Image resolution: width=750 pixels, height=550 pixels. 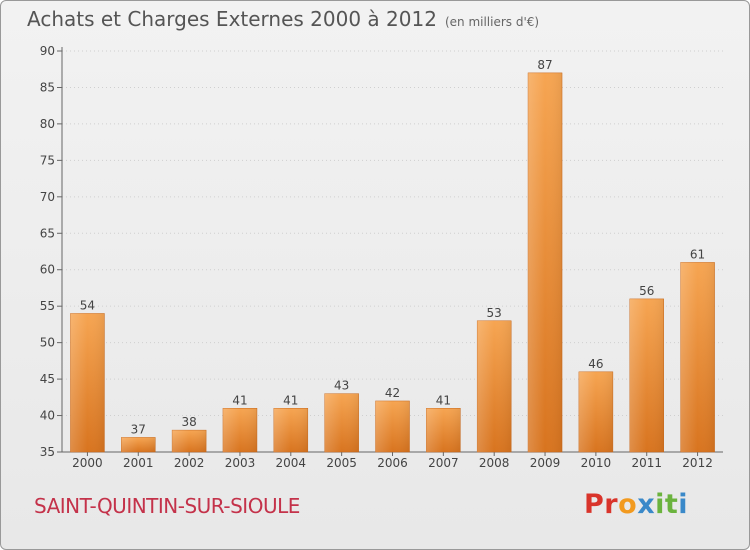 What do you see at coordinates (595, 411) in the screenshot?
I see `bar-shade-2010` at bounding box center [595, 411].